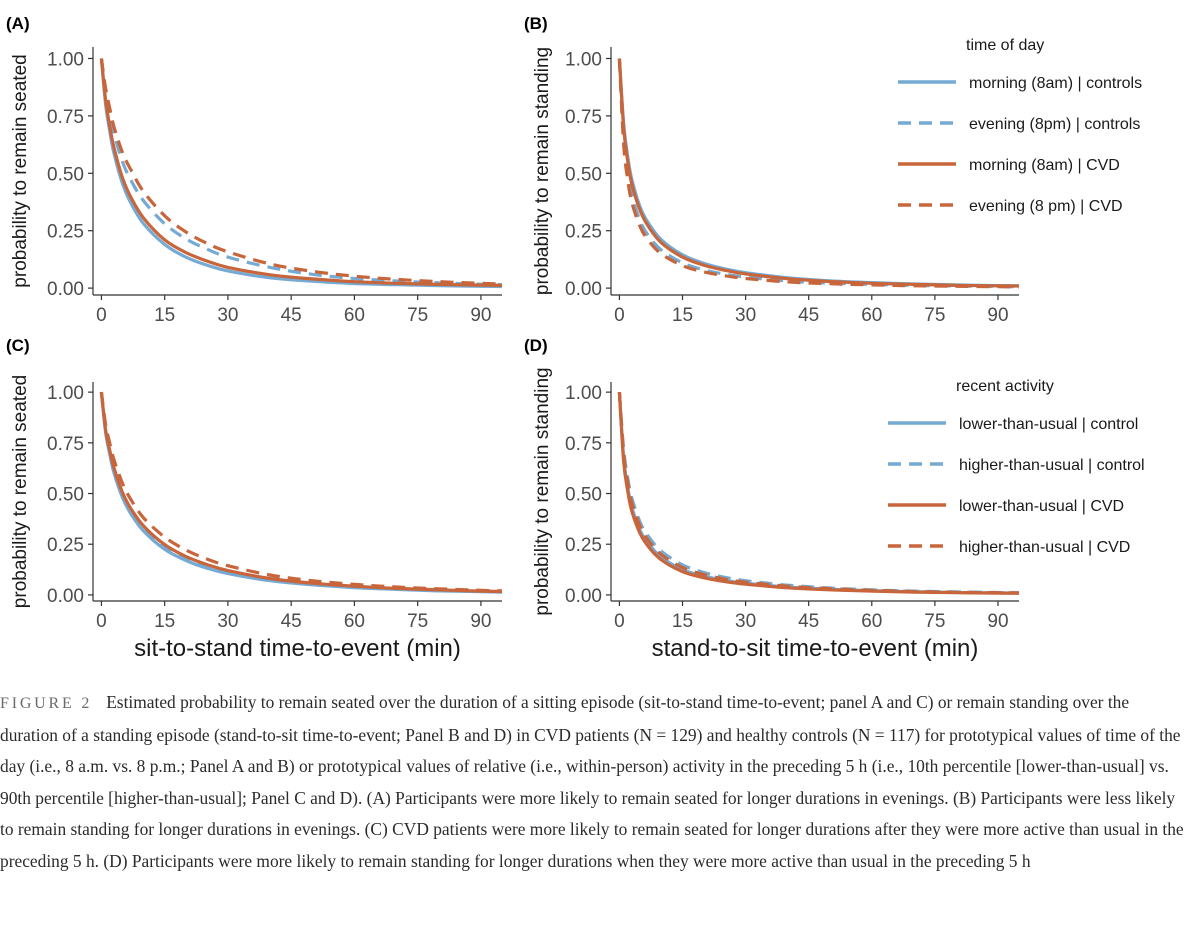  I want to click on legend-entry: higher-than-usual | CVD, so click(1044, 547).